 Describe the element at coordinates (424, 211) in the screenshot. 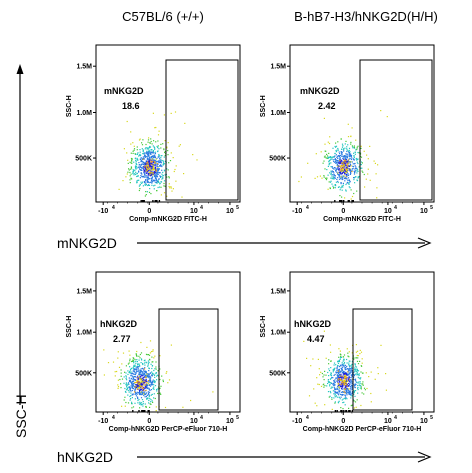

I see `x-tick-label: 10` at that location.